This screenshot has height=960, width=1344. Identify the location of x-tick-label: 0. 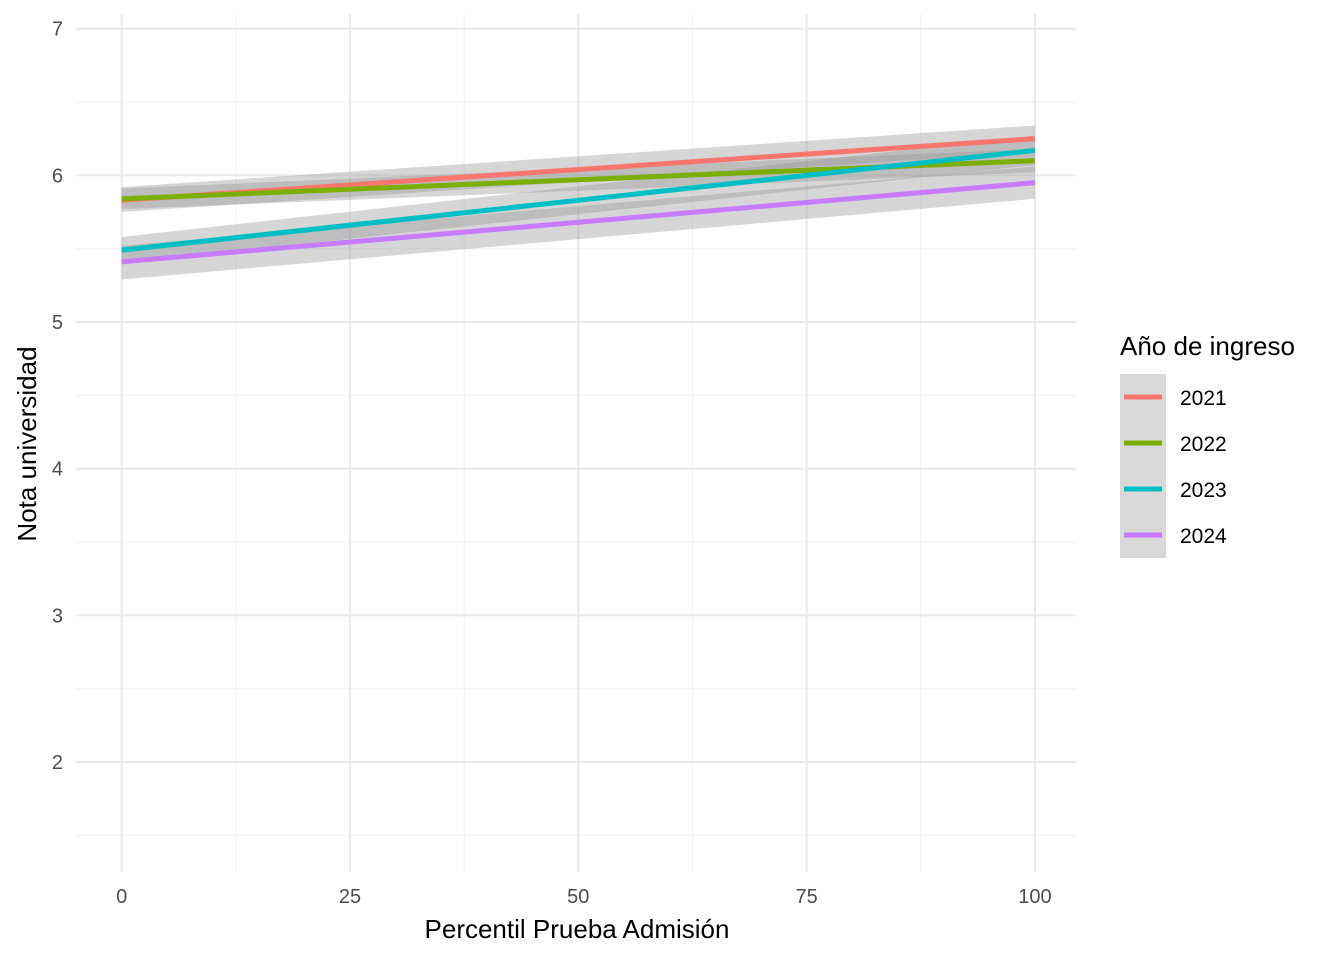
(121, 897).